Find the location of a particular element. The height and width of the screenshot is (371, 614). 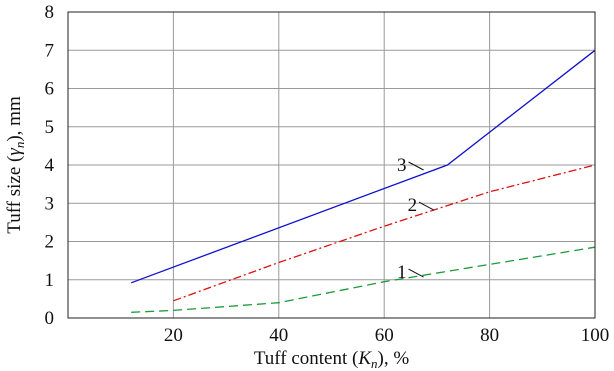

curve-labels: 1 23 is located at coordinates (416, 219).